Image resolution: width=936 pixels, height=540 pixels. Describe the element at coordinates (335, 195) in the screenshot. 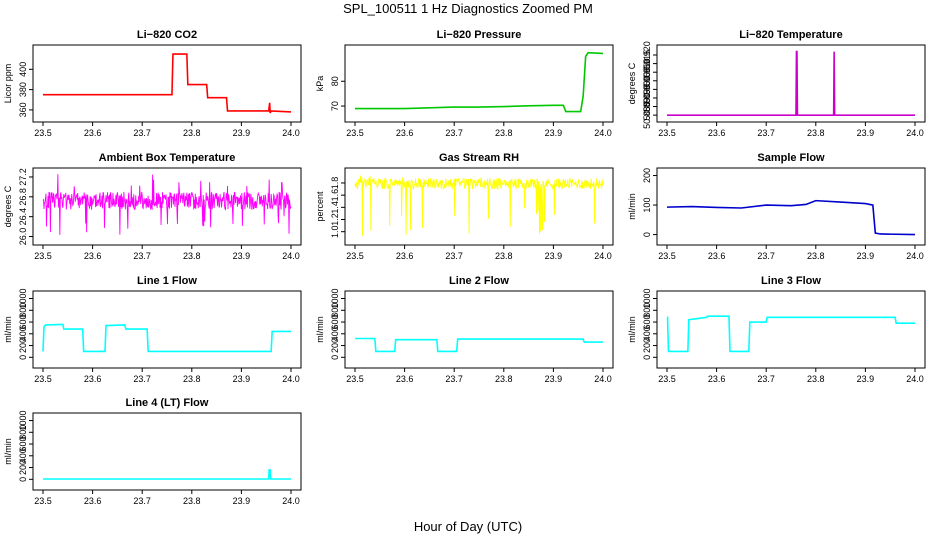

I see `y-tick-label: 1.6` at that location.